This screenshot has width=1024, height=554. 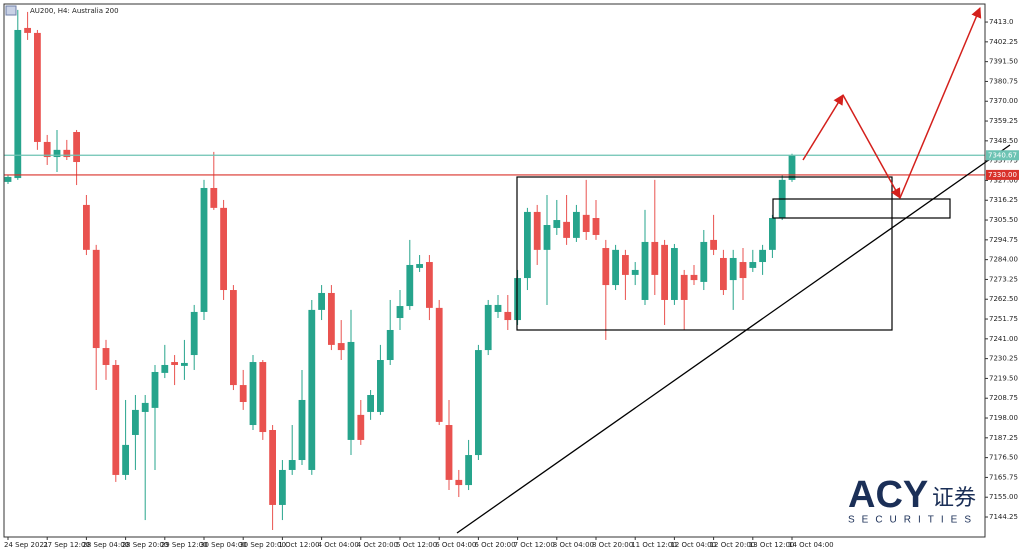 I want to click on retest-box, so click(x=861, y=208).